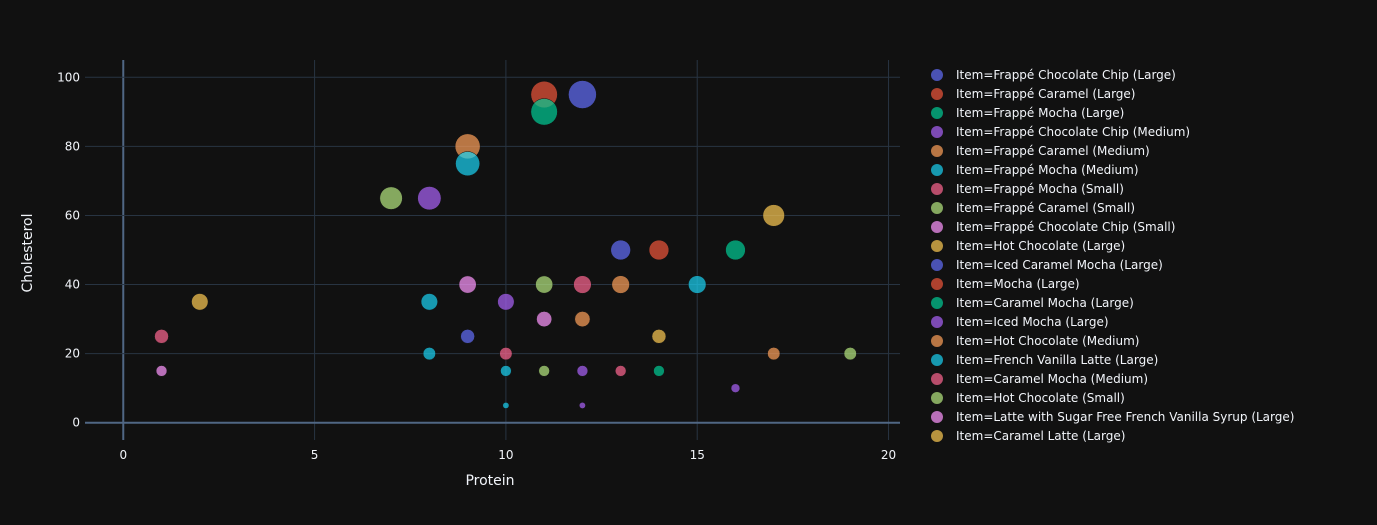  What do you see at coordinates (1040, 246) in the screenshot?
I see `legend-label: Item=Hot Chocolate (Large)` at bounding box center [1040, 246].